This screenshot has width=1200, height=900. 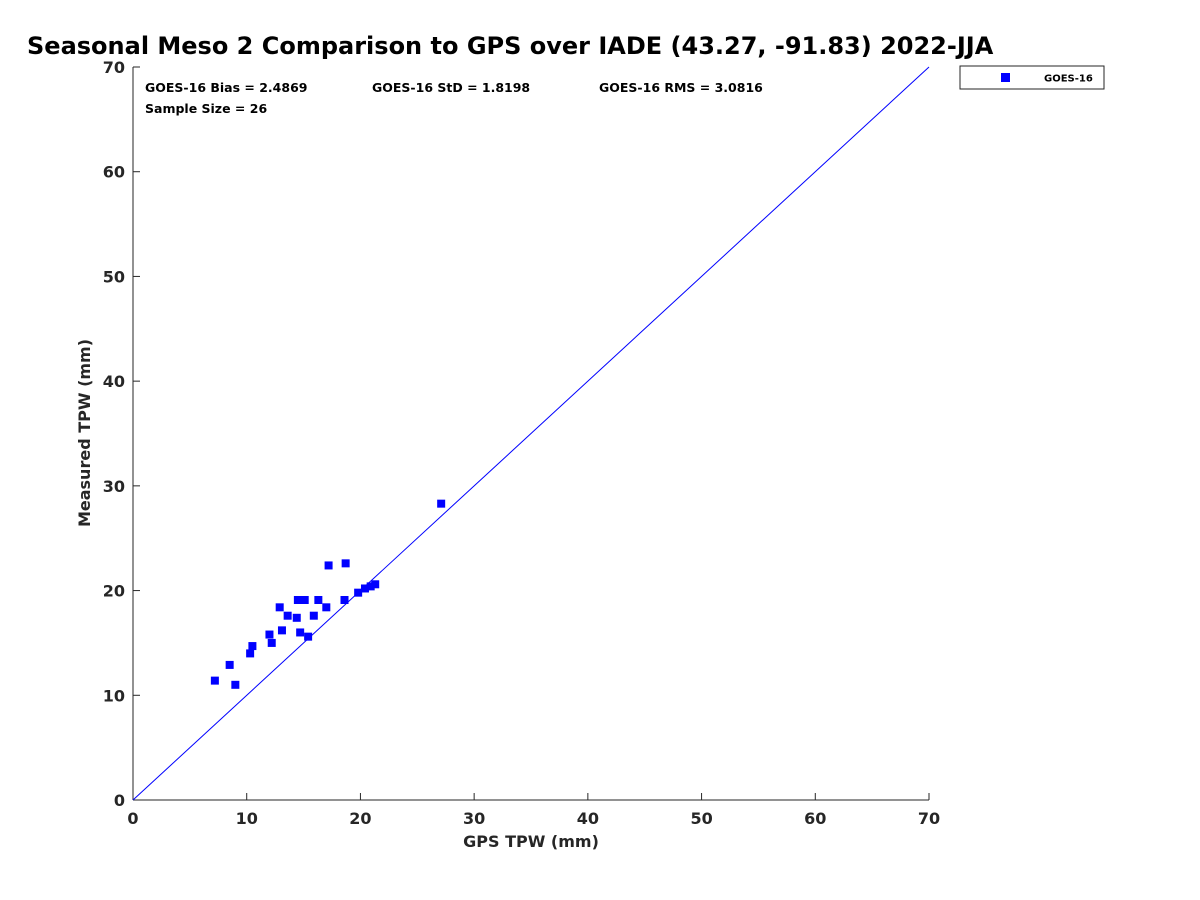 I want to click on y-tick-label: 40, so click(x=114, y=381).